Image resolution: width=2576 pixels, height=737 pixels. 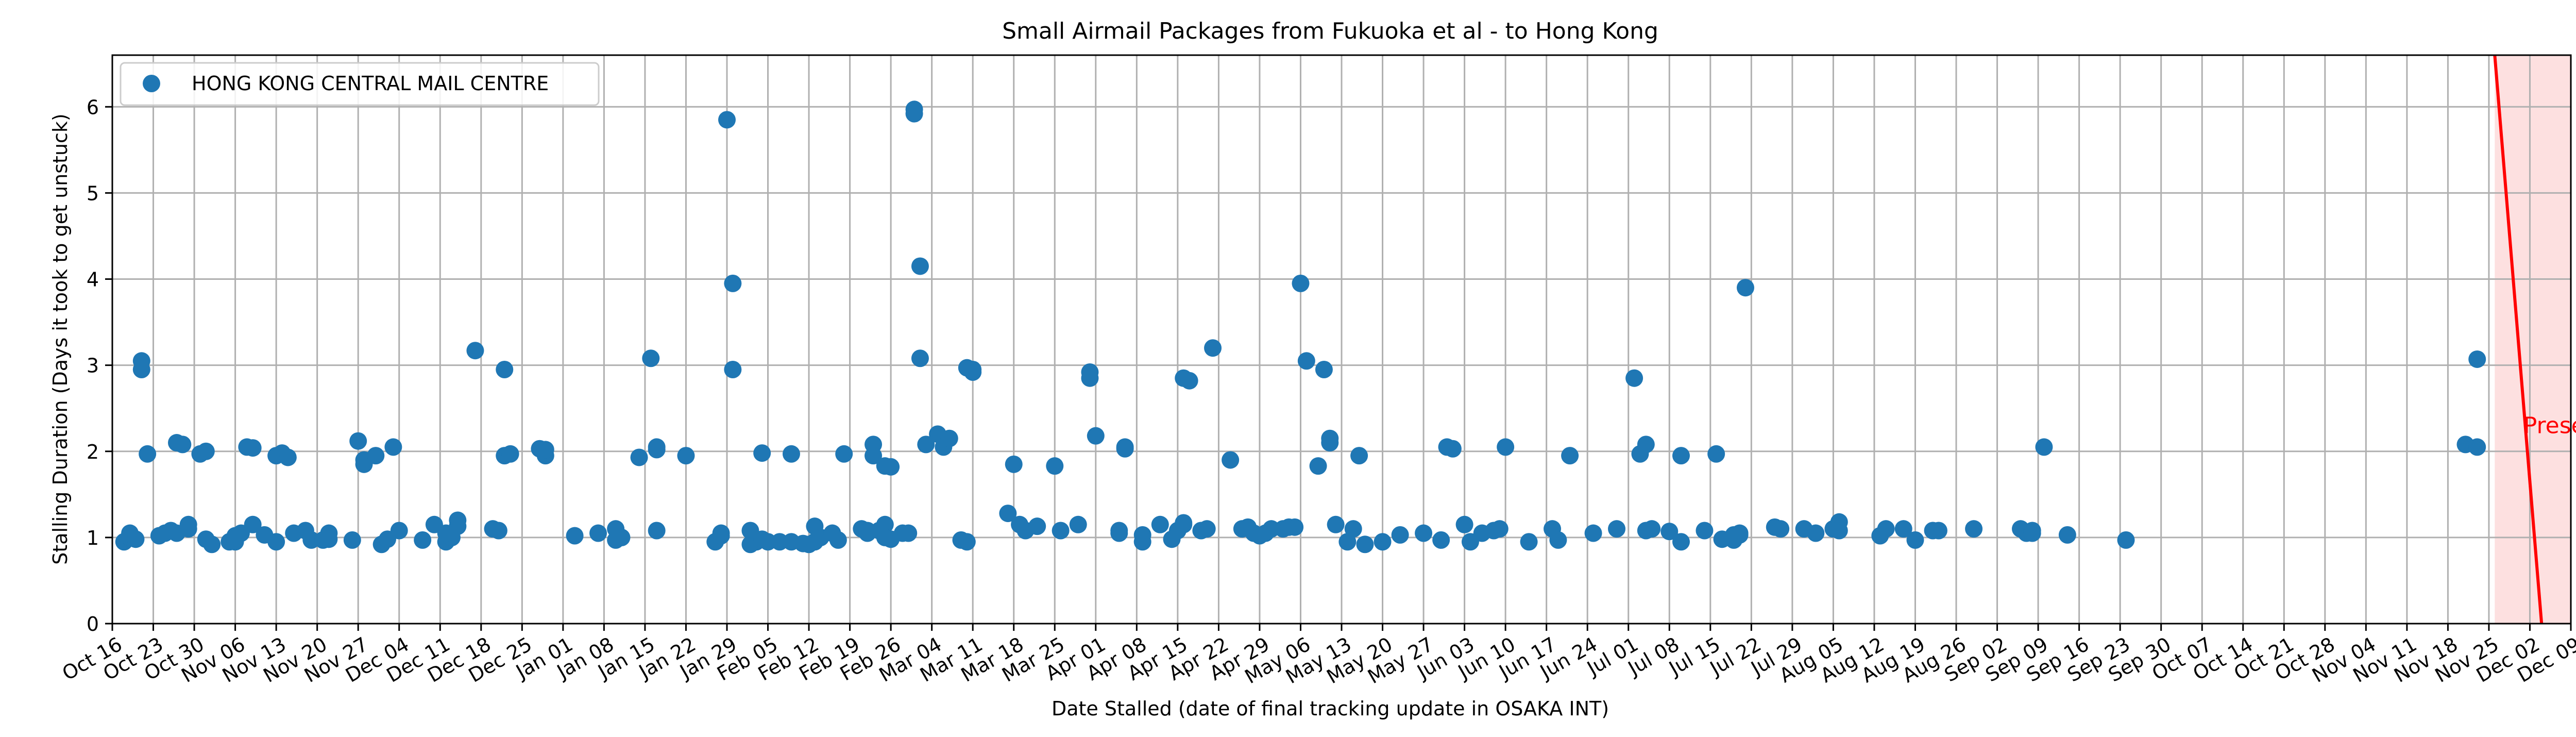 I want to click on y-tick-label: 4, so click(x=93, y=280).